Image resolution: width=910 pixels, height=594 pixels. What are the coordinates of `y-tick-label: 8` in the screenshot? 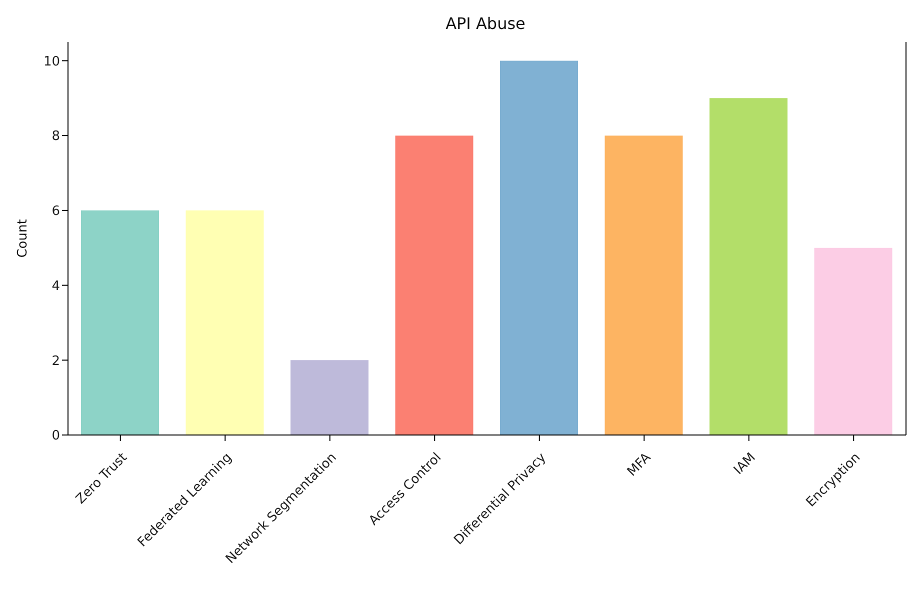 It's located at (56, 136).